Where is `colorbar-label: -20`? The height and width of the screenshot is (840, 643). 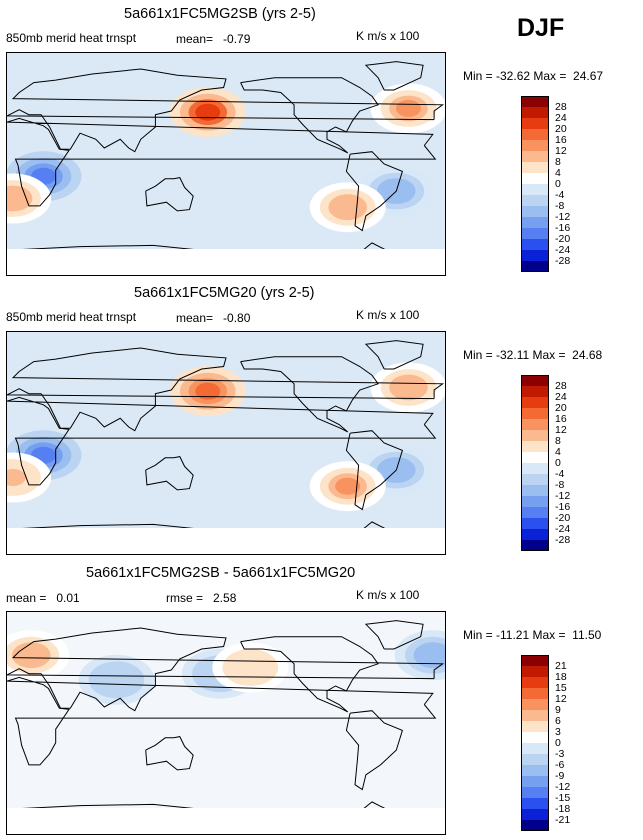 colorbar-label: -20 is located at coordinates (563, 239).